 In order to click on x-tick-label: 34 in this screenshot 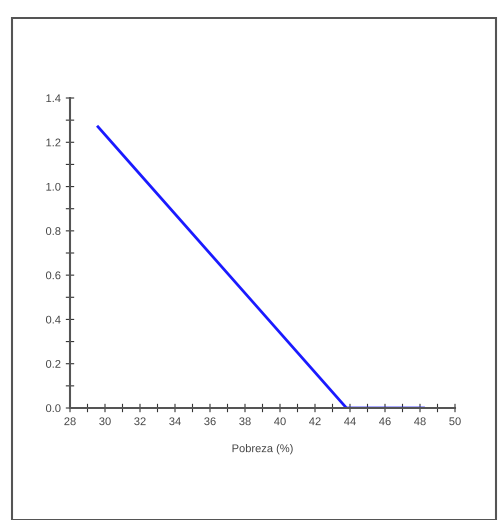, I will do `click(175, 421)`.